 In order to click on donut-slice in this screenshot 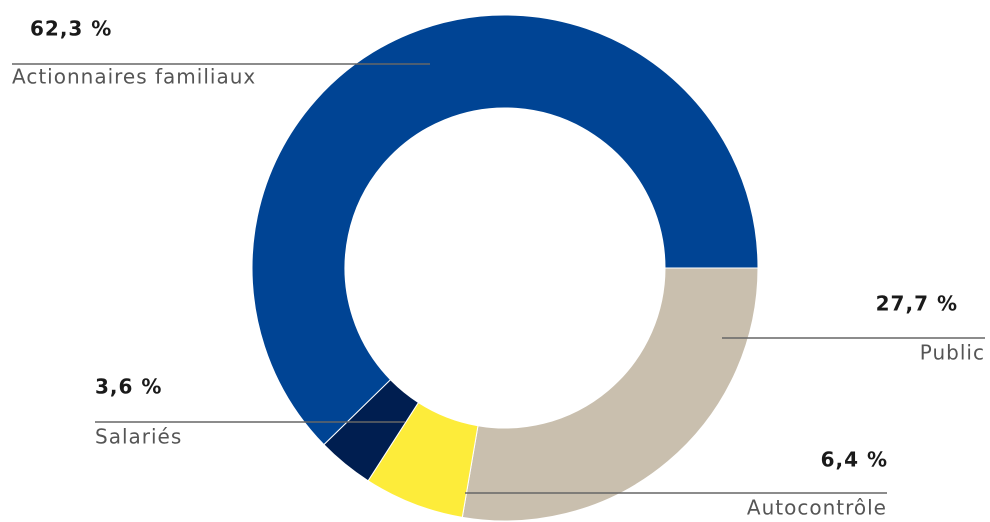, I will do `click(610, 394)`.